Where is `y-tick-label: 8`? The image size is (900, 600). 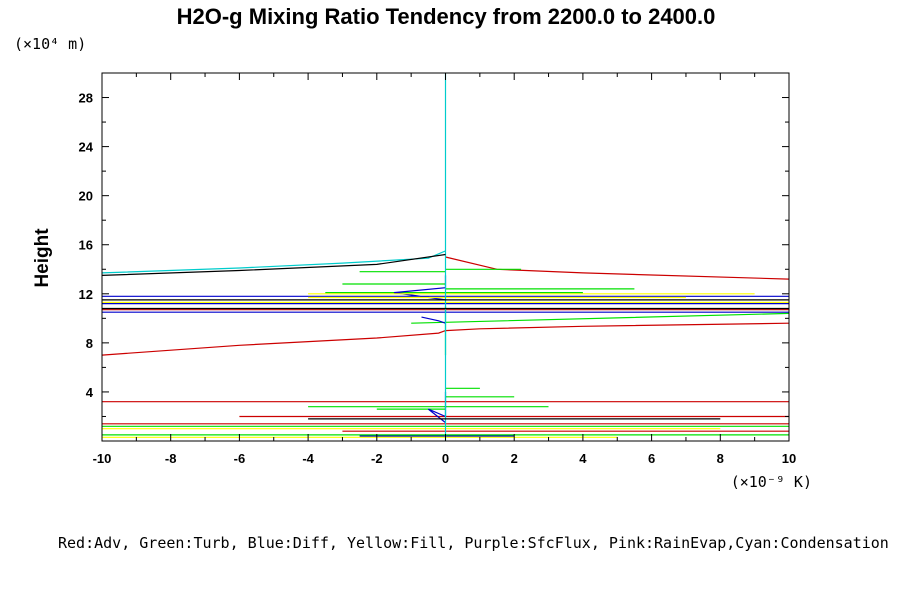 y-tick-label: 8 is located at coordinates (89, 343).